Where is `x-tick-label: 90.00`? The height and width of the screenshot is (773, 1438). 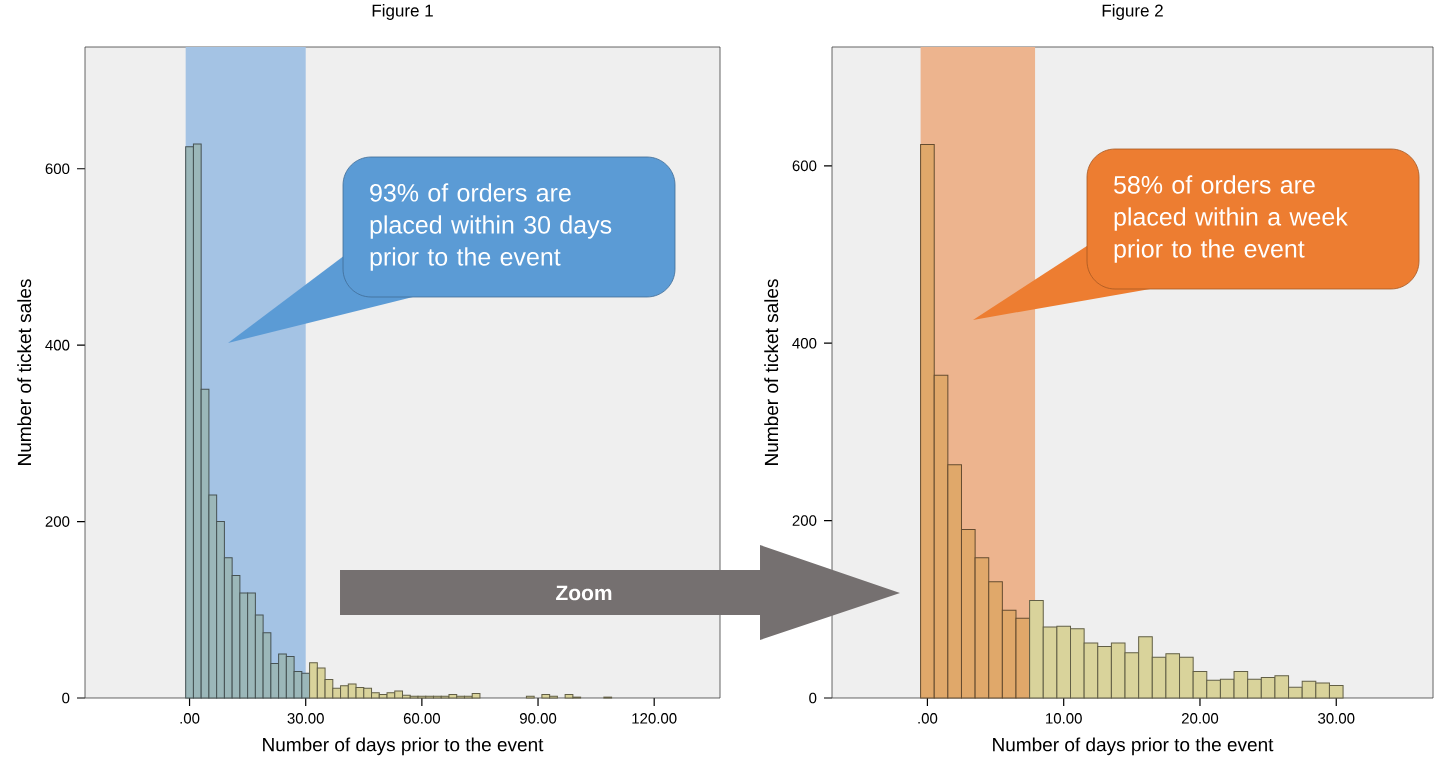
x-tick-label: 90.00 is located at coordinates (538, 718).